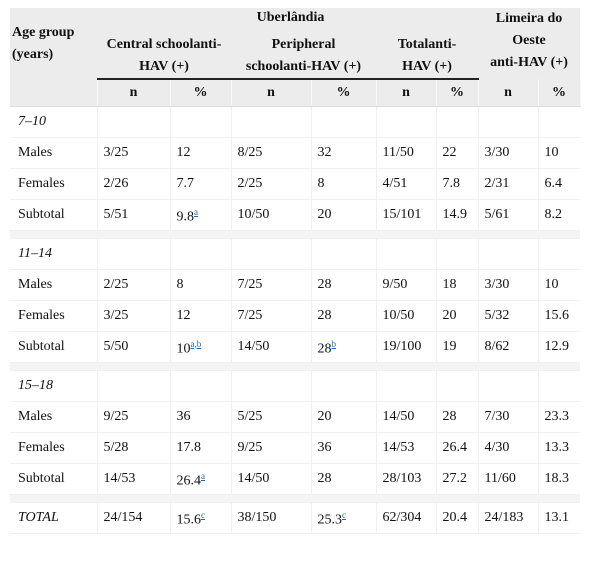 The height and width of the screenshot is (566, 590). What do you see at coordinates (344, 479) in the screenshot?
I see `peripheral-pct: 28` at bounding box center [344, 479].